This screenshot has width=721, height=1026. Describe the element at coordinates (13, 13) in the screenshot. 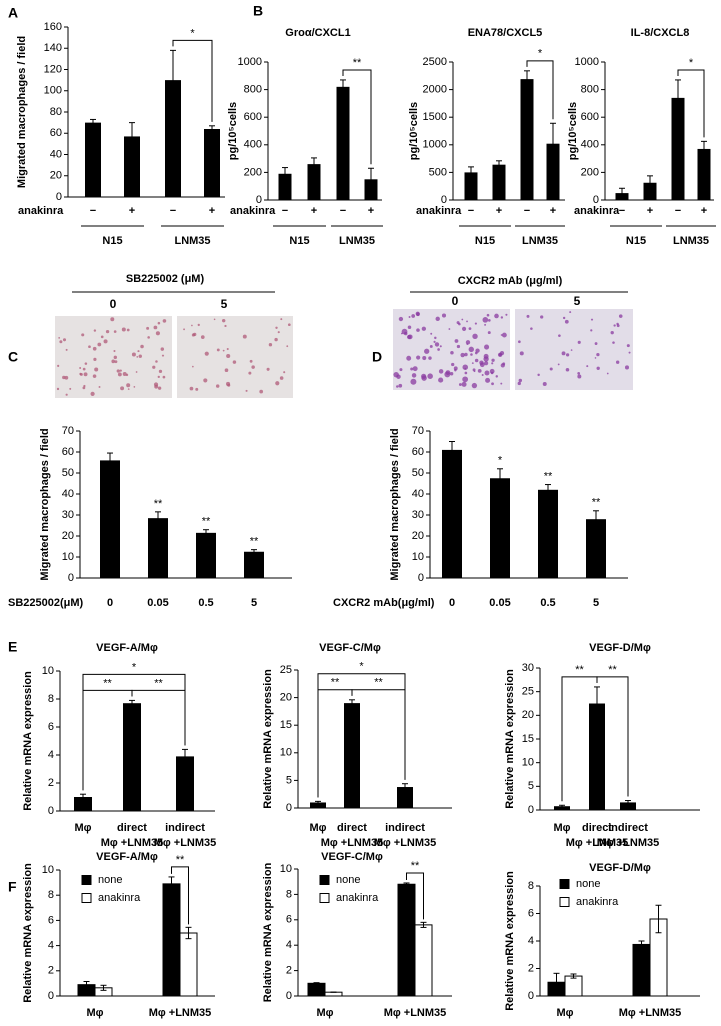

I see `panel-letter: A` at that location.